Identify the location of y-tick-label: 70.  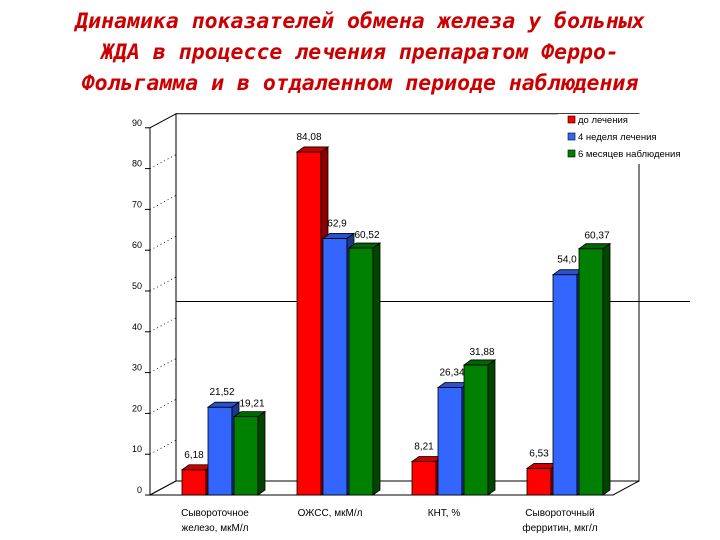
(137, 204).